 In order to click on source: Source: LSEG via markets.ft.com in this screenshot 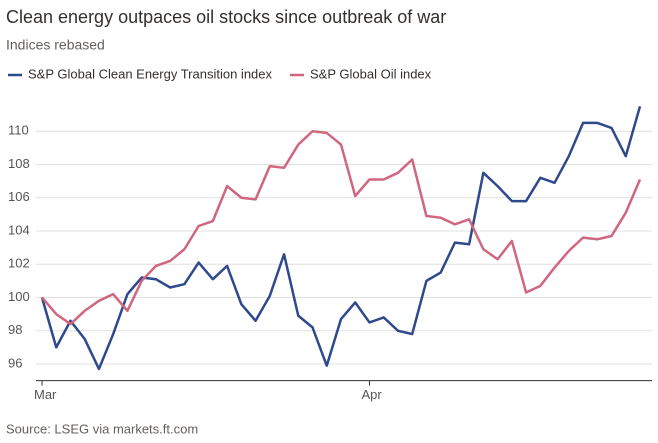, I will do `click(102, 428)`.